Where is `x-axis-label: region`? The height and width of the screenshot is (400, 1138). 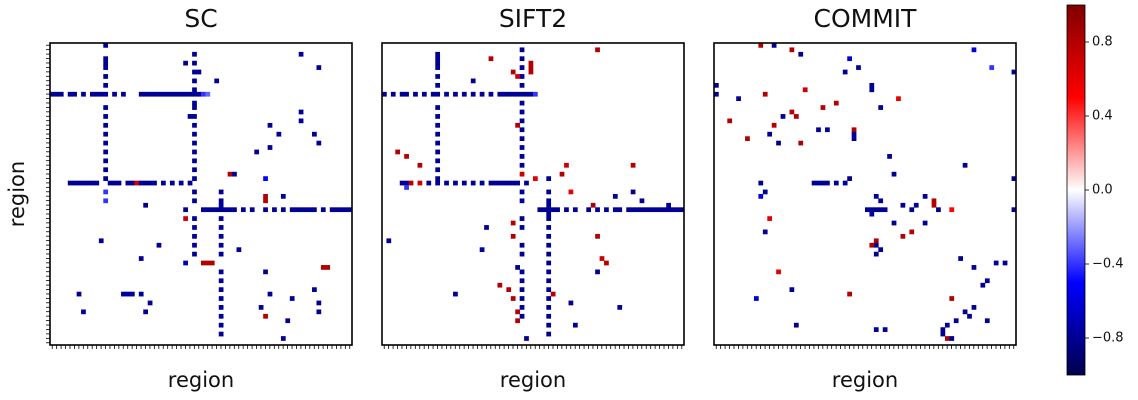
x-axis-label: region is located at coordinates (201, 380).